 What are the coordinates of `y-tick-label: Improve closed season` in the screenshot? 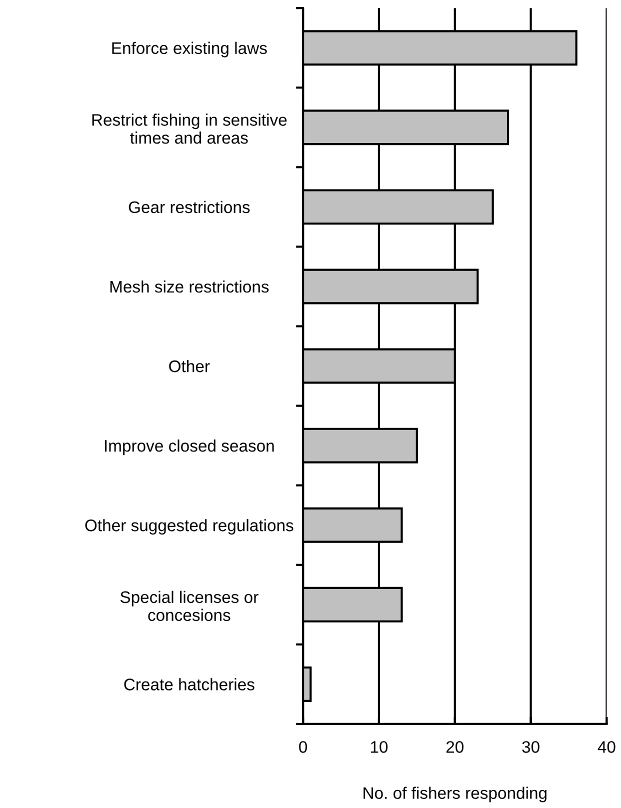 It's located at (189, 448).